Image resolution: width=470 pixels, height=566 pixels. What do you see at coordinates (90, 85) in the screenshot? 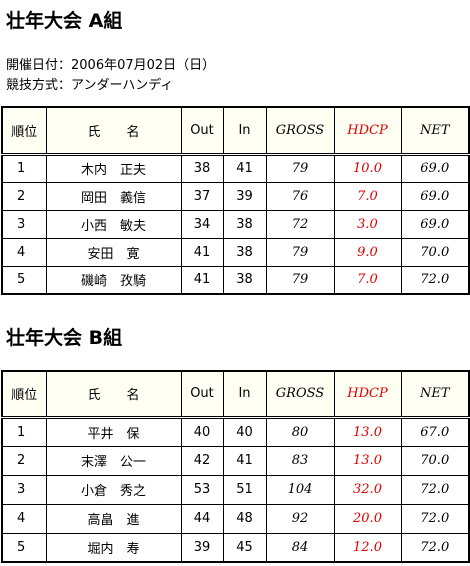
I see `info-line: 競技方式：アンダーハンディ` at bounding box center [90, 85].